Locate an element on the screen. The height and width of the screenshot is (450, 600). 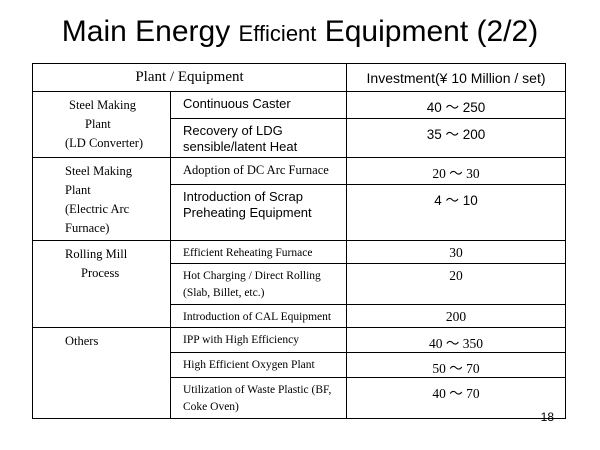
title-part-3: Equipment (2/2) is located at coordinates (427, 31).